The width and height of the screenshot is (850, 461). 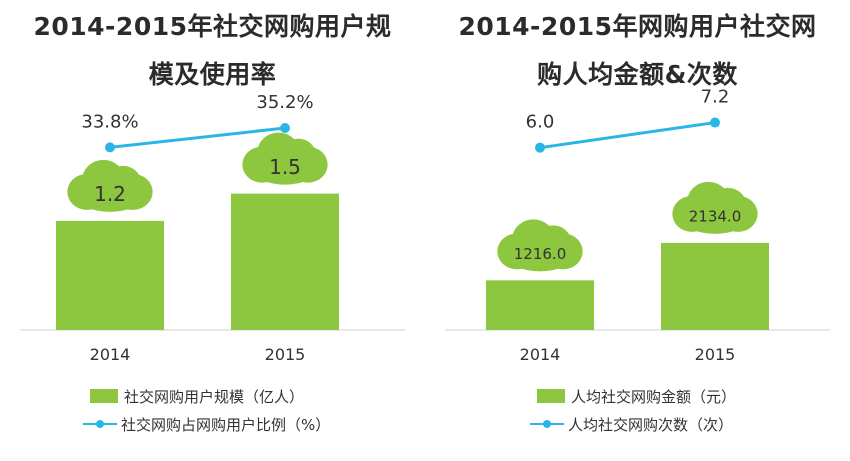 I want to click on legend-item-bar: 人均社交网购金额（元）, so click(x=636, y=396).